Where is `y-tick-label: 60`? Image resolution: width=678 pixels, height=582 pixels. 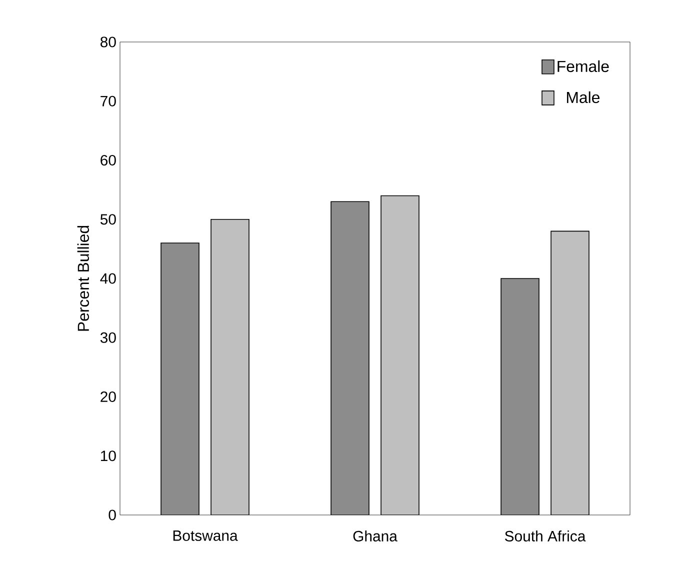
y-tick-label: 60 is located at coordinates (108, 160).